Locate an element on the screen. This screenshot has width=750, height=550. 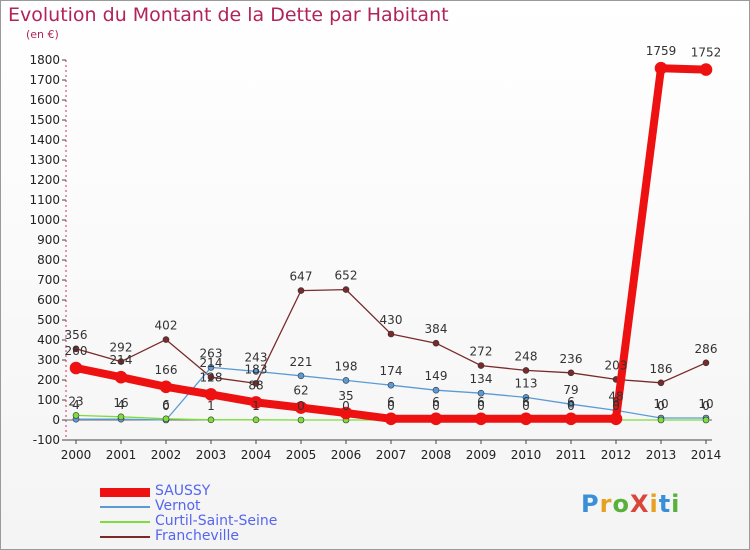
data-label-vernot: 243 is located at coordinates (256, 357).